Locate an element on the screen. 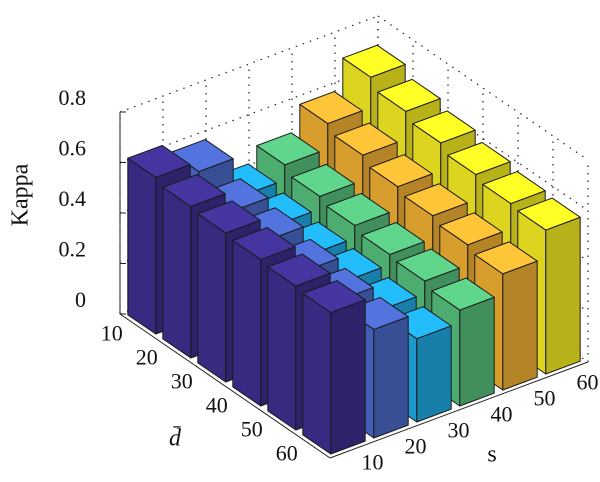 This screenshot has height=482, width=600. z-tick-label: 0.4 is located at coordinates (73, 198).